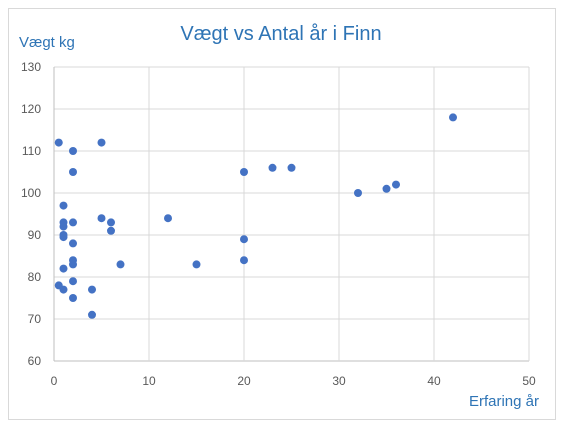 The width and height of the screenshot is (565, 429). What do you see at coordinates (47, 42) in the screenshot?
I see `y-axis-title: Vægt kg` at bounding box center [47, 42].